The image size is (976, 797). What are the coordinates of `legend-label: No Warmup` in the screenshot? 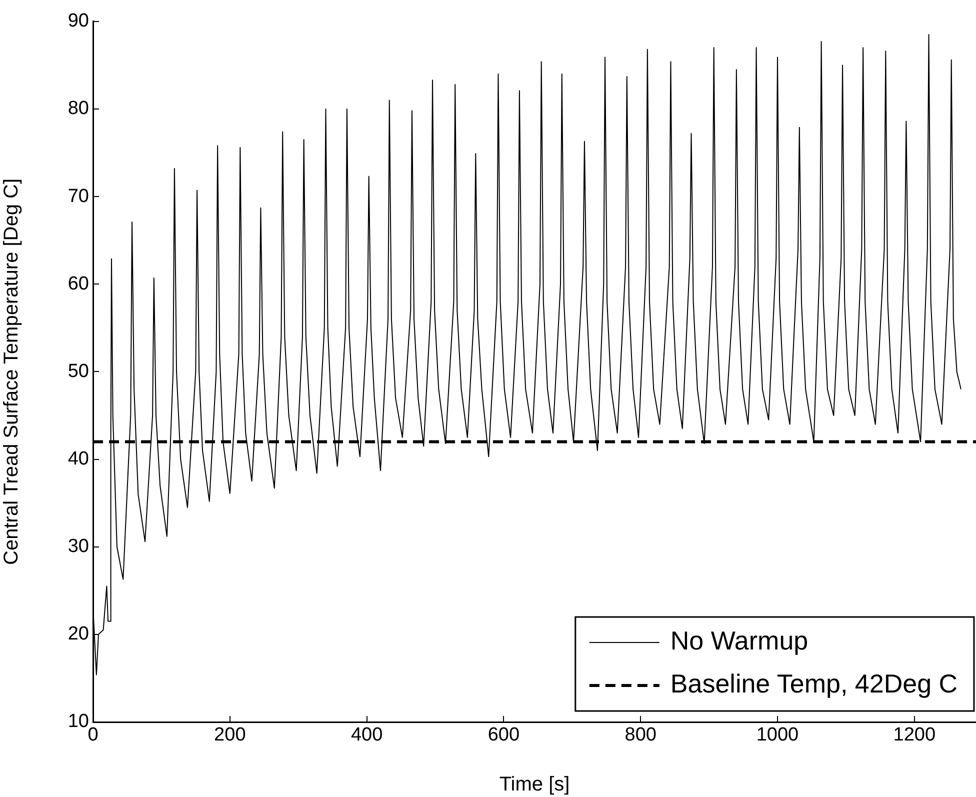 It's located at (739, 641).